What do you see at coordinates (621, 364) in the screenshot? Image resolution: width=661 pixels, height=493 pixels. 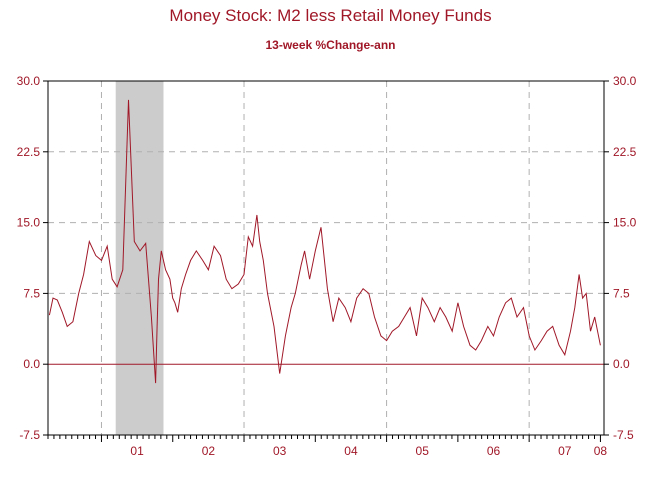 I see `y-tick-label-right: 0.0` at bounding box center [621, 364].